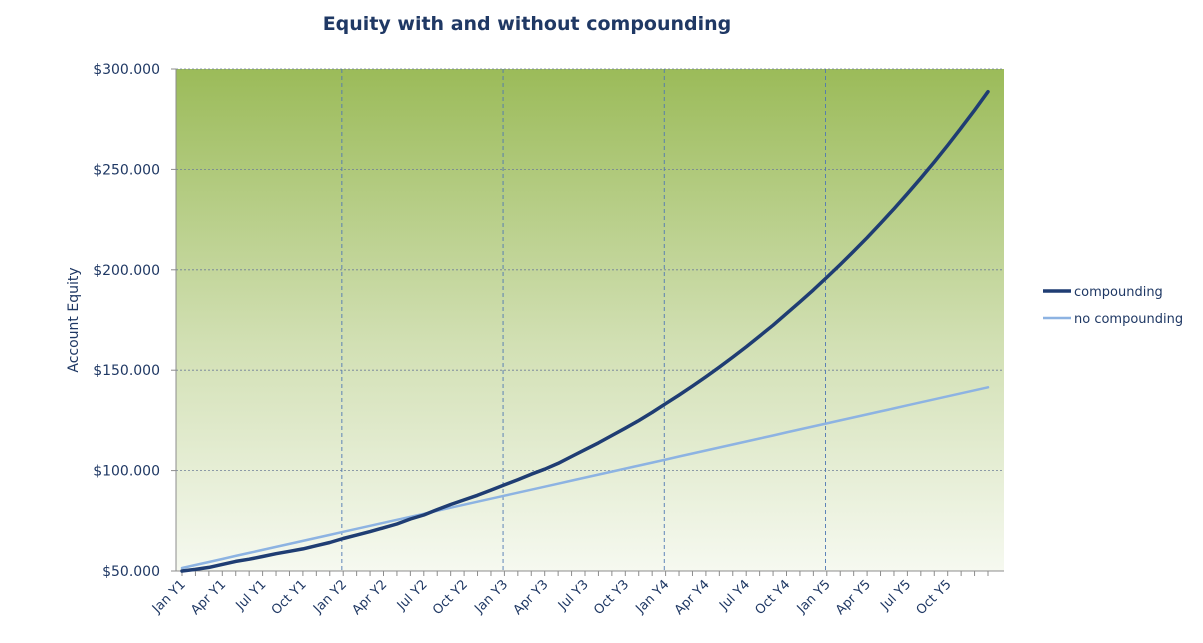 The image size is (1203, 643). I want to click on x-tick-label: Oct Y3, so click(611, 597).